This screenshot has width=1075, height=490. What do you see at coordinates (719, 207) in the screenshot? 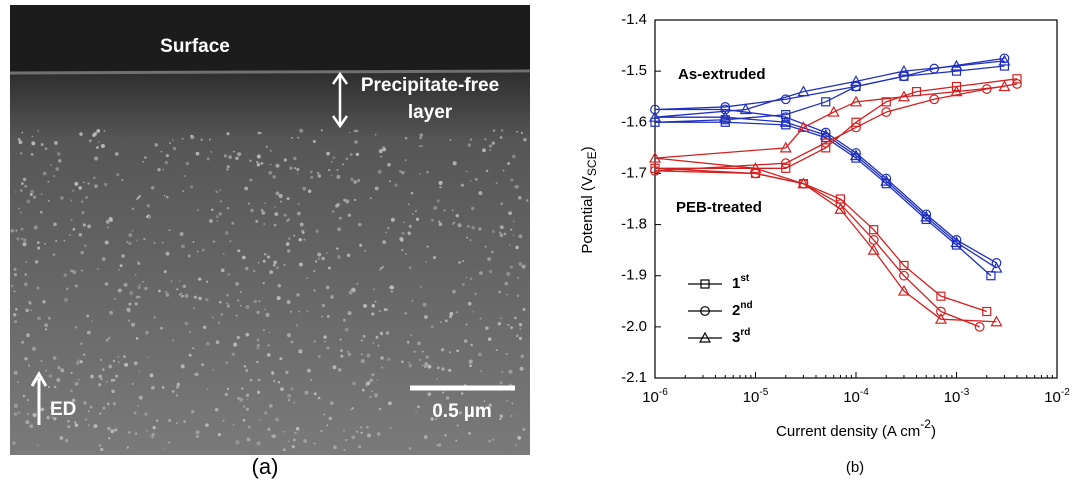
I see `annotation: PEB-treated` at bounding box center [719, 207].